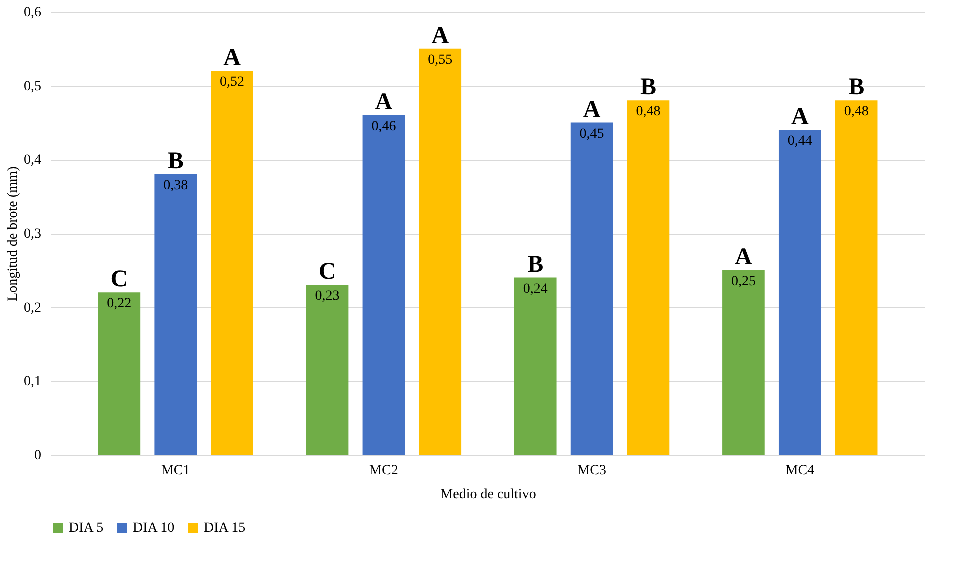  Describe the element at coordinates (13, 234) in the screenshot. I see `y-axis-title: Longitud de brote (mm)` at that location.